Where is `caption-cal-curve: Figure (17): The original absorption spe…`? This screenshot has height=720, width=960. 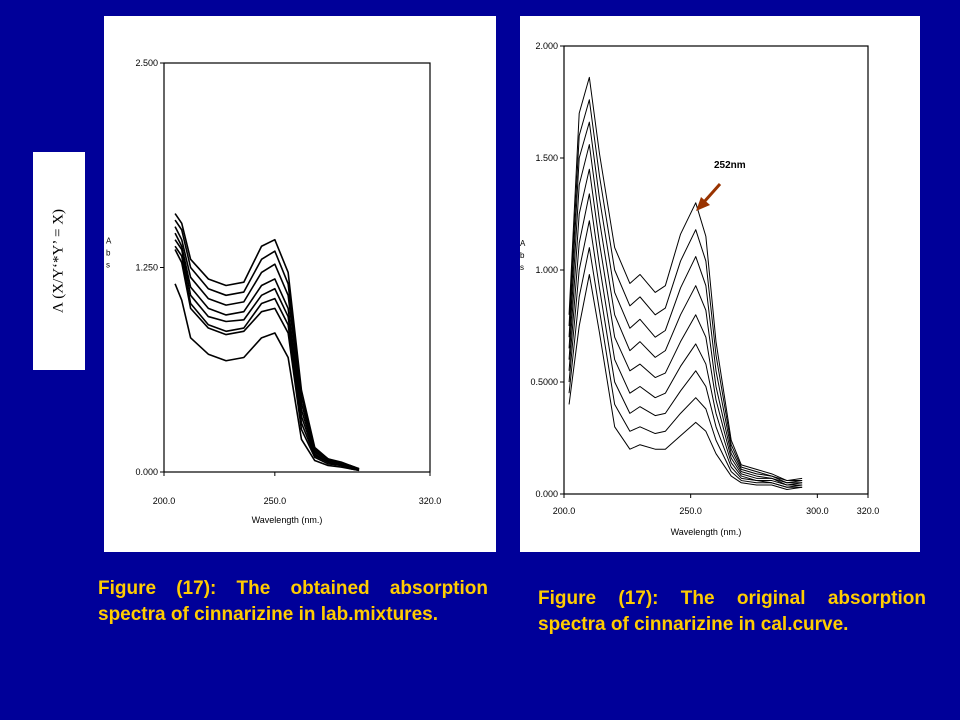 caption-cal-curve: Figure (17): The original absorption spe… is located at coordinates (732, 611).